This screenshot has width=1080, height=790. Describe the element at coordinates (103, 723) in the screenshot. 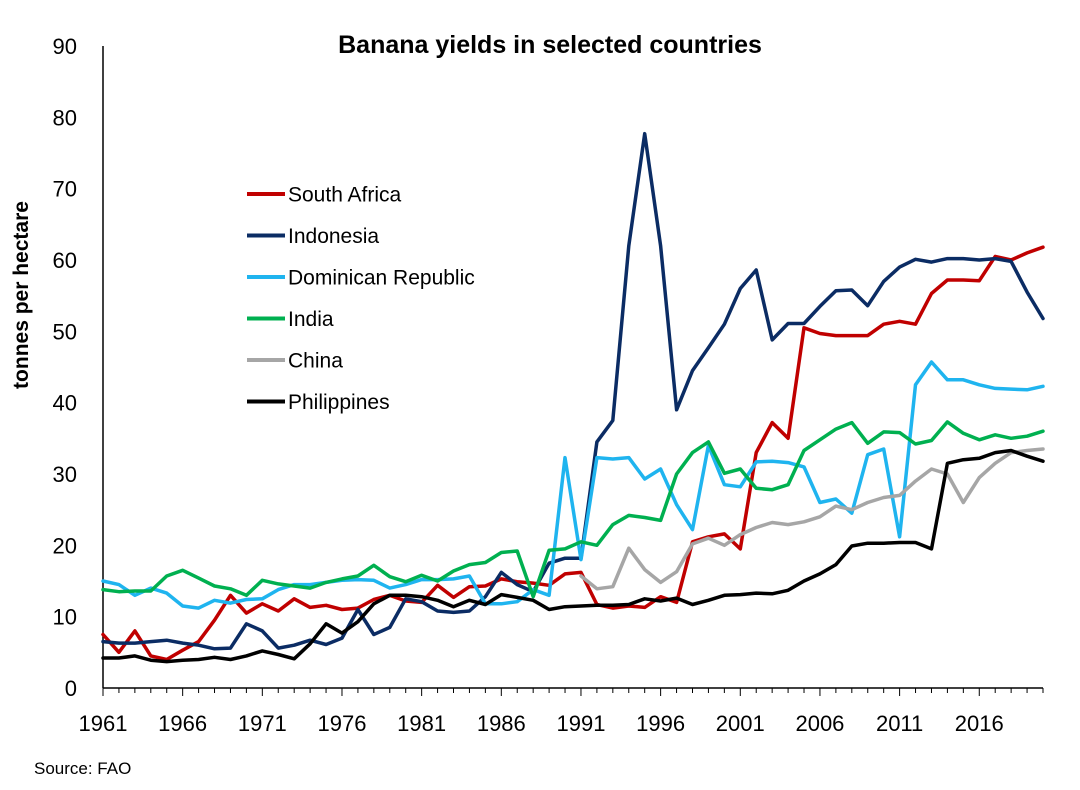

I see `x-tick-label: 1961` at that location.